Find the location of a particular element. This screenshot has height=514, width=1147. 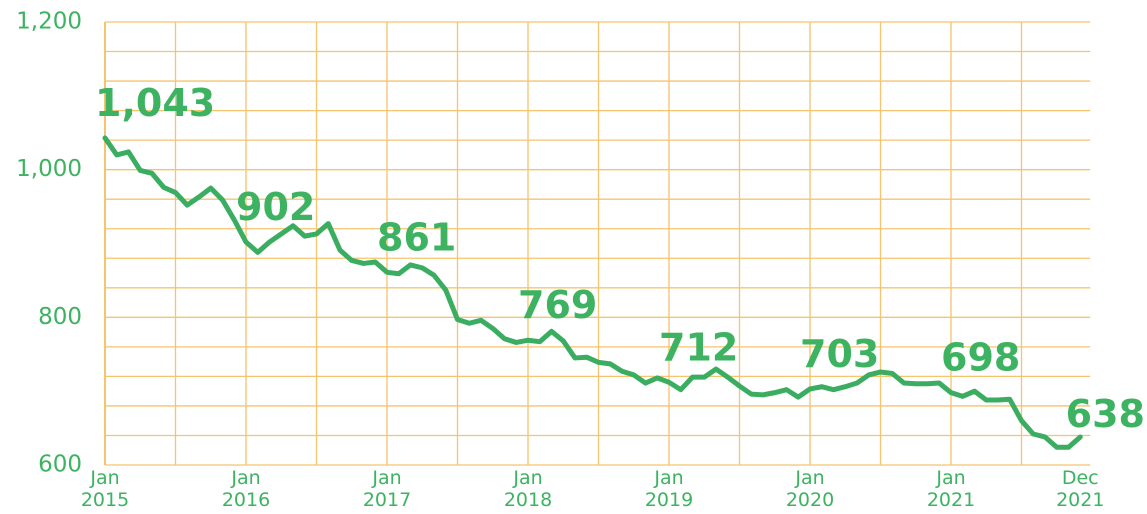

y-tick-label: 1,200 is located at coordinates (49, 22).